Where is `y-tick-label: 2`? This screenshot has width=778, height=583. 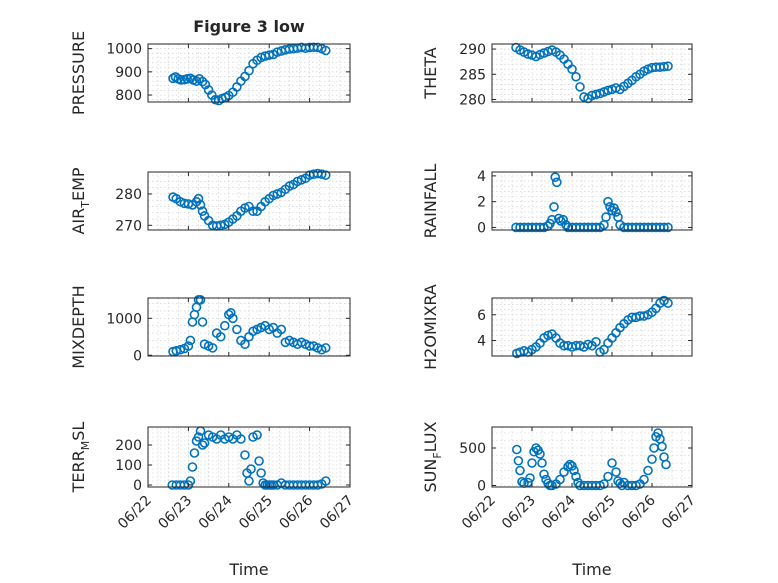
y-tick-label: 2 is located at coordinates (481, 203).